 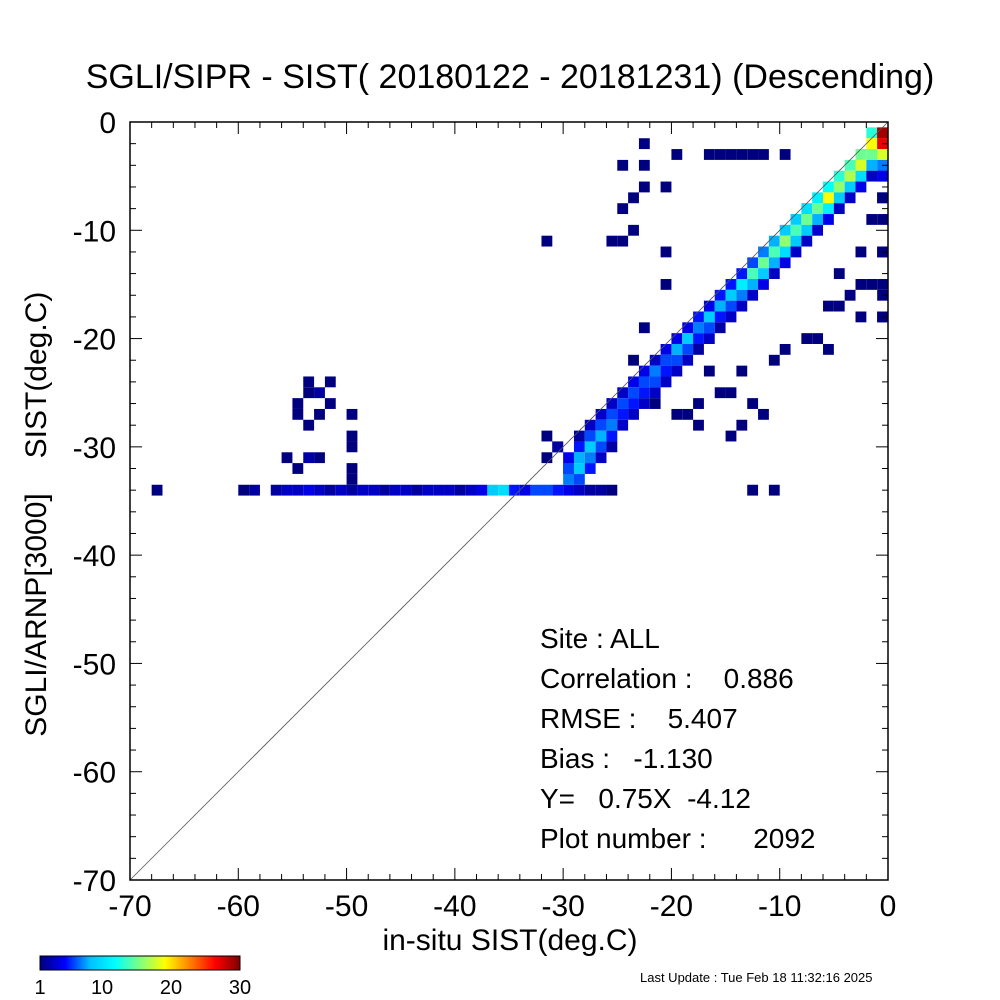 What do you see at coordinates (756, 977) in the screenshot?
I see `last-update-text: Last Update : Tue Feb 18 11:32:16 2025` at bounding box center [756, 977].